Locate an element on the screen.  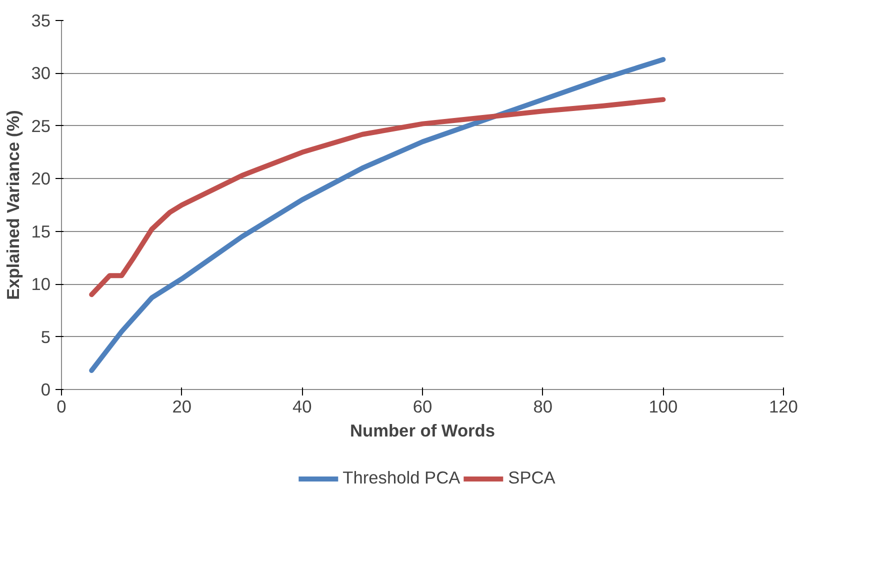
y-tick-label: 35 is located at coordinates (41, 20).